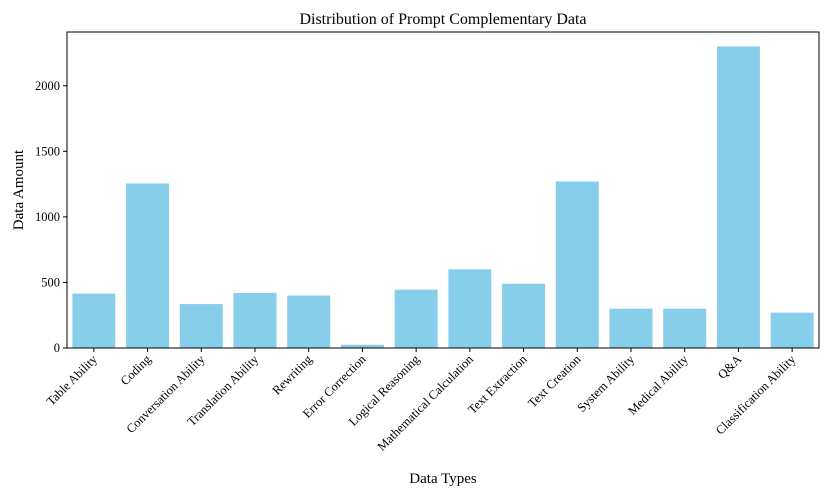 This screenshot has height=498, width=830. What do you see at coordinates (57, 348) in the screenshot?
I see `y-tick-label: 0` at bounding box center [57, 348].